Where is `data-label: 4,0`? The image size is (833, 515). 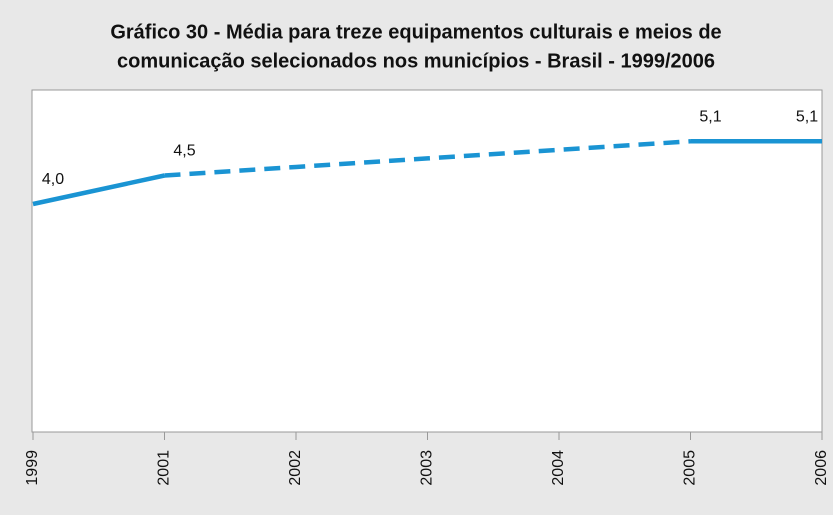 data-label: 4,0 is located at coordinates (53, 179).